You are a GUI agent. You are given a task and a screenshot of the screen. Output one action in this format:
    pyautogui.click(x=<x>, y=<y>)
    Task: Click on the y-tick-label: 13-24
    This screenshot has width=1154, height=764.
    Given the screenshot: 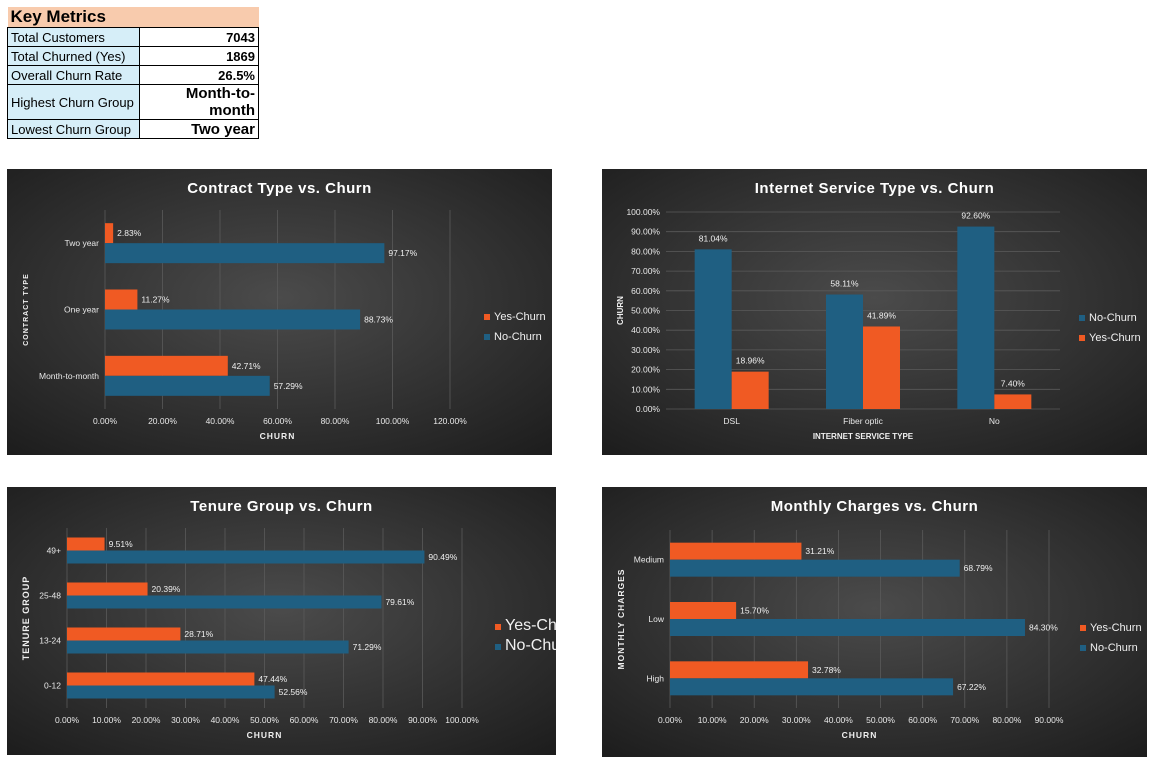 What is the action you would take?
    pyautogui.click(x=50, y=641)
    